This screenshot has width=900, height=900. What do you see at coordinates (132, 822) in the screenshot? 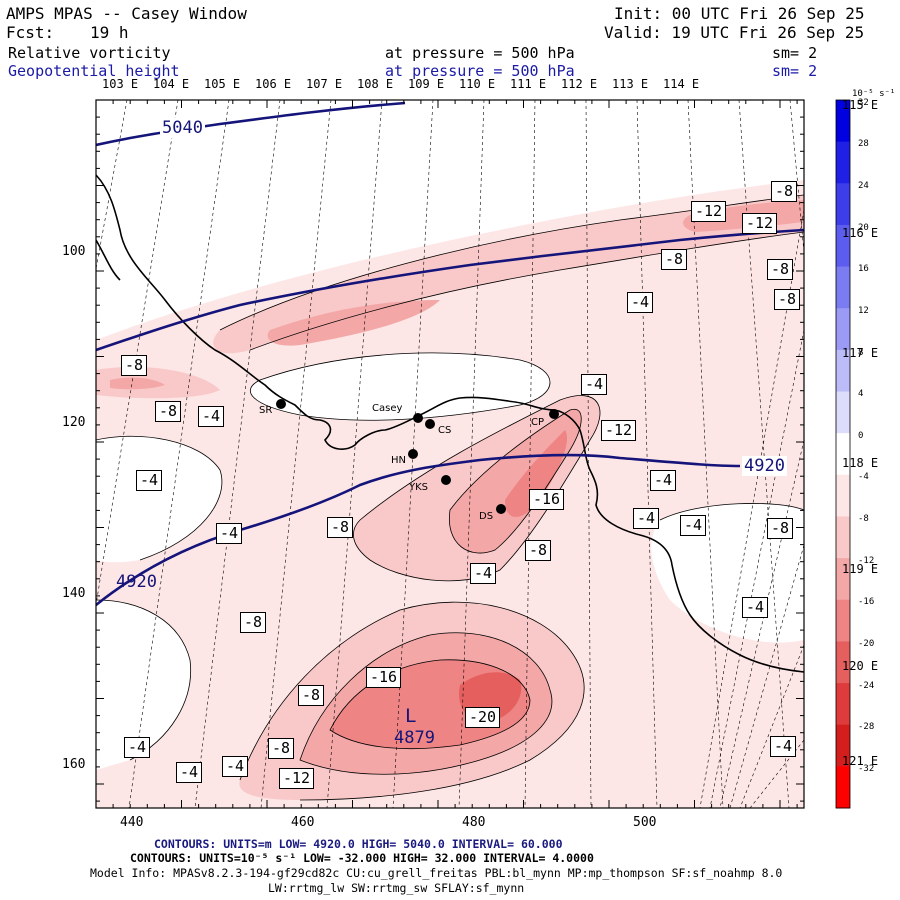
I see `x-tick-440: 440` at bounding box center [132, 822].